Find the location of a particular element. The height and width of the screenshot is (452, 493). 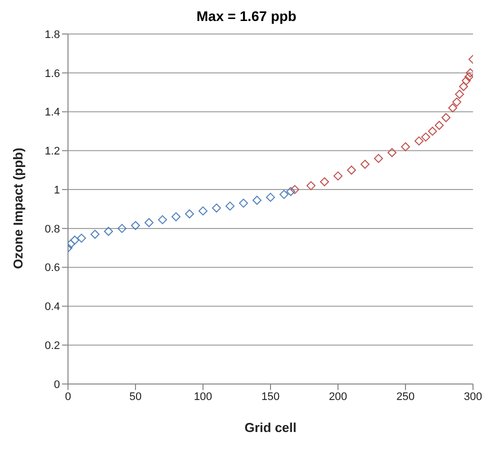

x-tick-label: 200 is located at coordinates (338, 396).